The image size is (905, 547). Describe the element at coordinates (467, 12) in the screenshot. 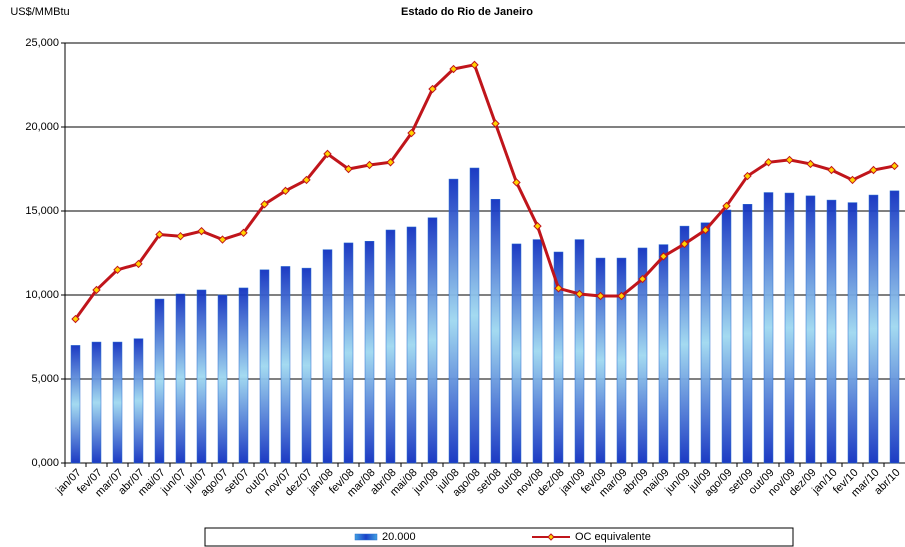

I see `chart-title: Estado do Rio de Janeiro` at that location.